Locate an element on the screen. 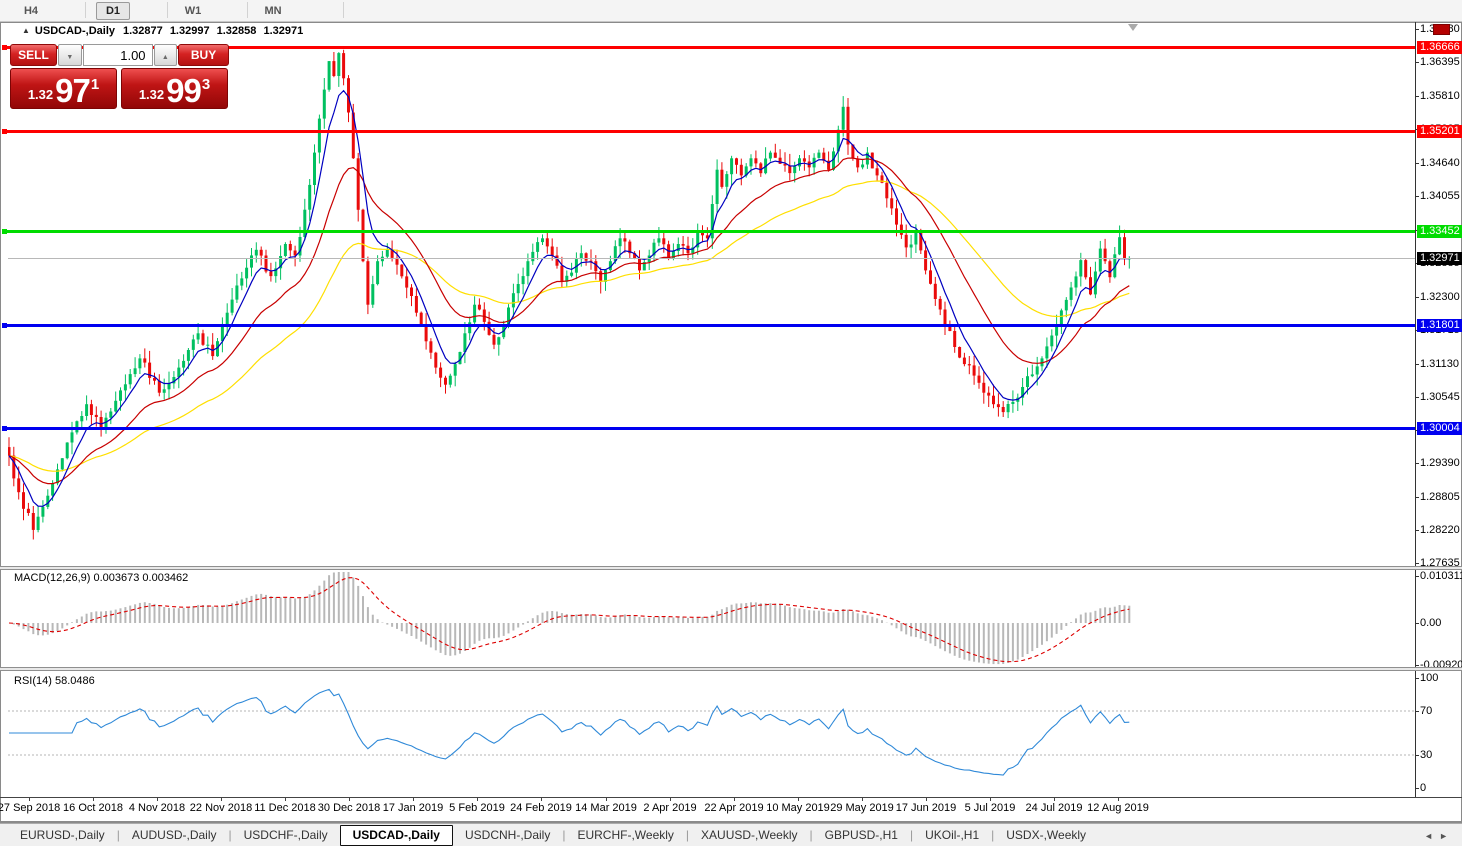  chart-tab-eurusd: EURUSD-,Daily is located at coordinates (62, 834).